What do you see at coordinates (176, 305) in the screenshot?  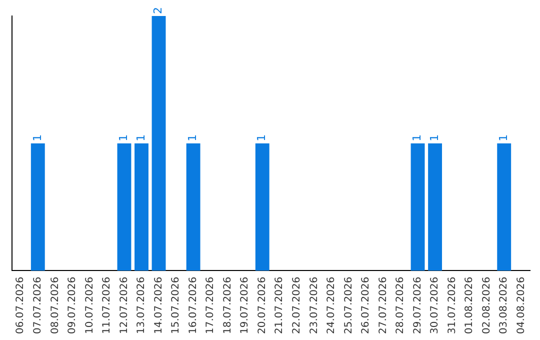 I see `x-tick-label: 15.07.2026` at bounding box center [176, 305].